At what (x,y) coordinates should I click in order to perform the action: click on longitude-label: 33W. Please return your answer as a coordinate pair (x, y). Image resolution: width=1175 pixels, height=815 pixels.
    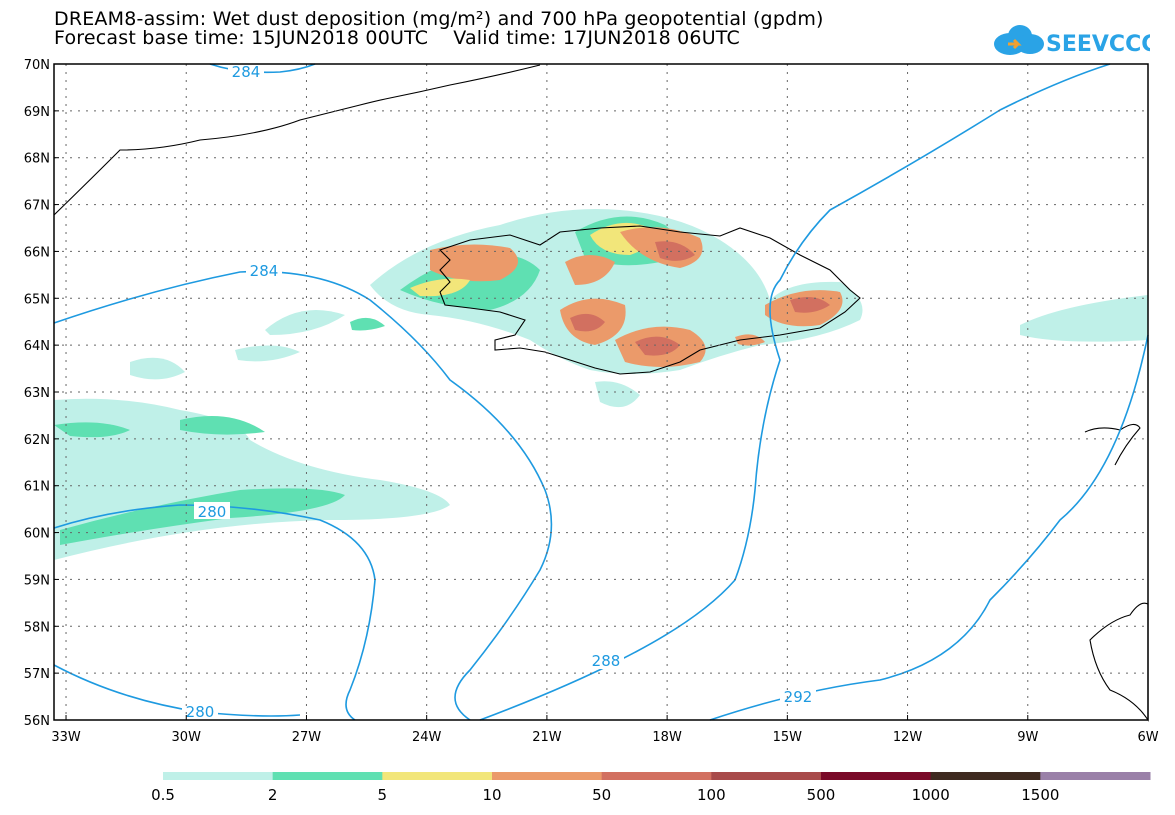
    Looking at the image, I should click on (66, 737).